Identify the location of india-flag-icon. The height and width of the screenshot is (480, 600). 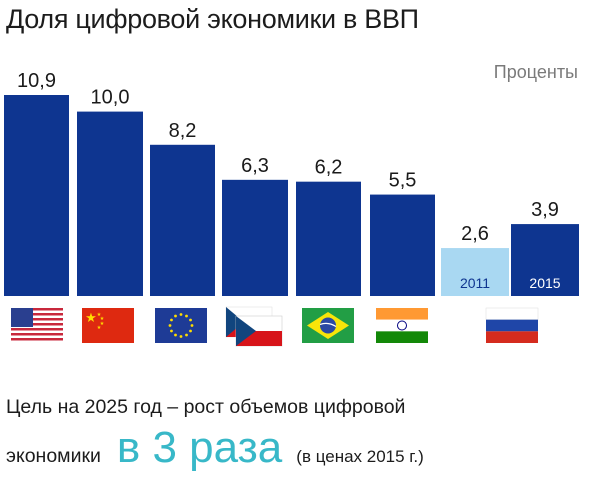
(402, 325).